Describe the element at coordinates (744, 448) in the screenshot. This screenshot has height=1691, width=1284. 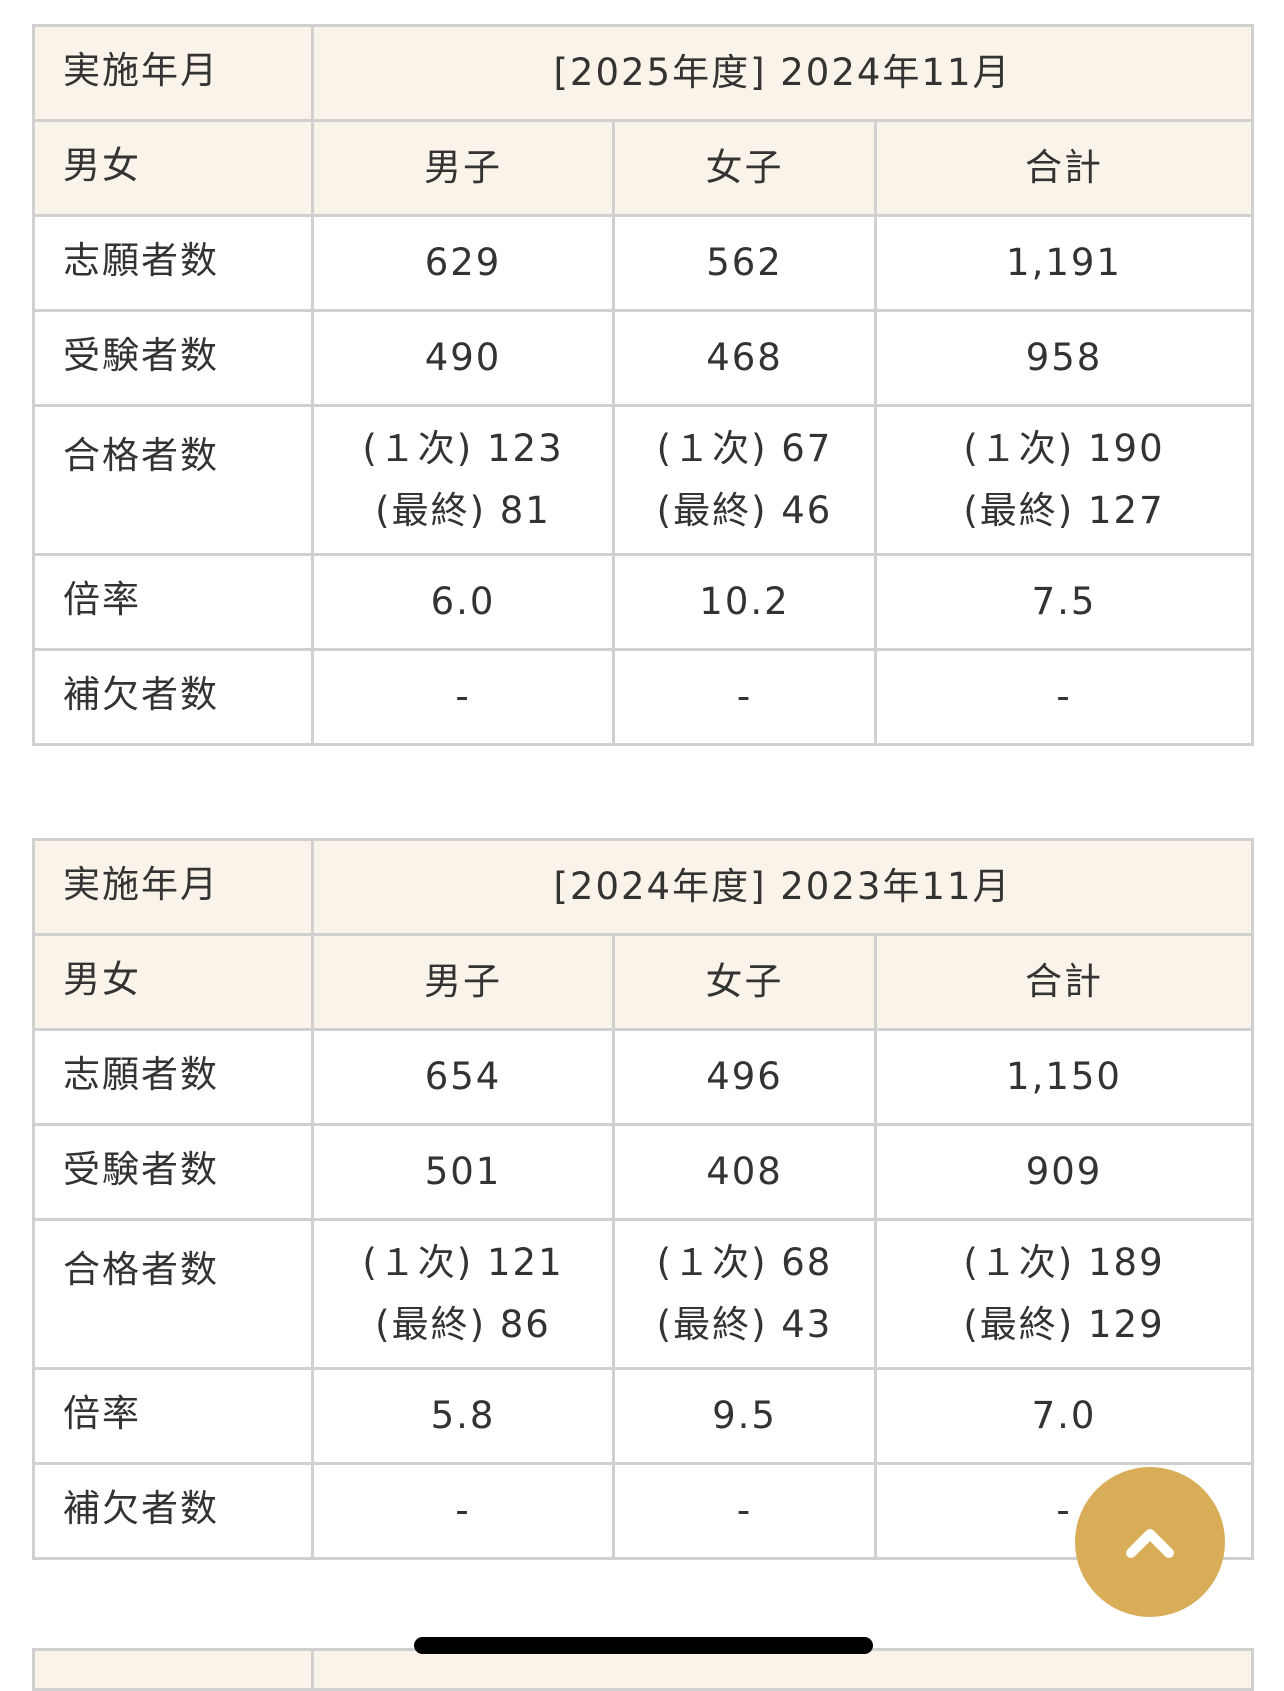
I see `first-round: (１次) 67` at that location.